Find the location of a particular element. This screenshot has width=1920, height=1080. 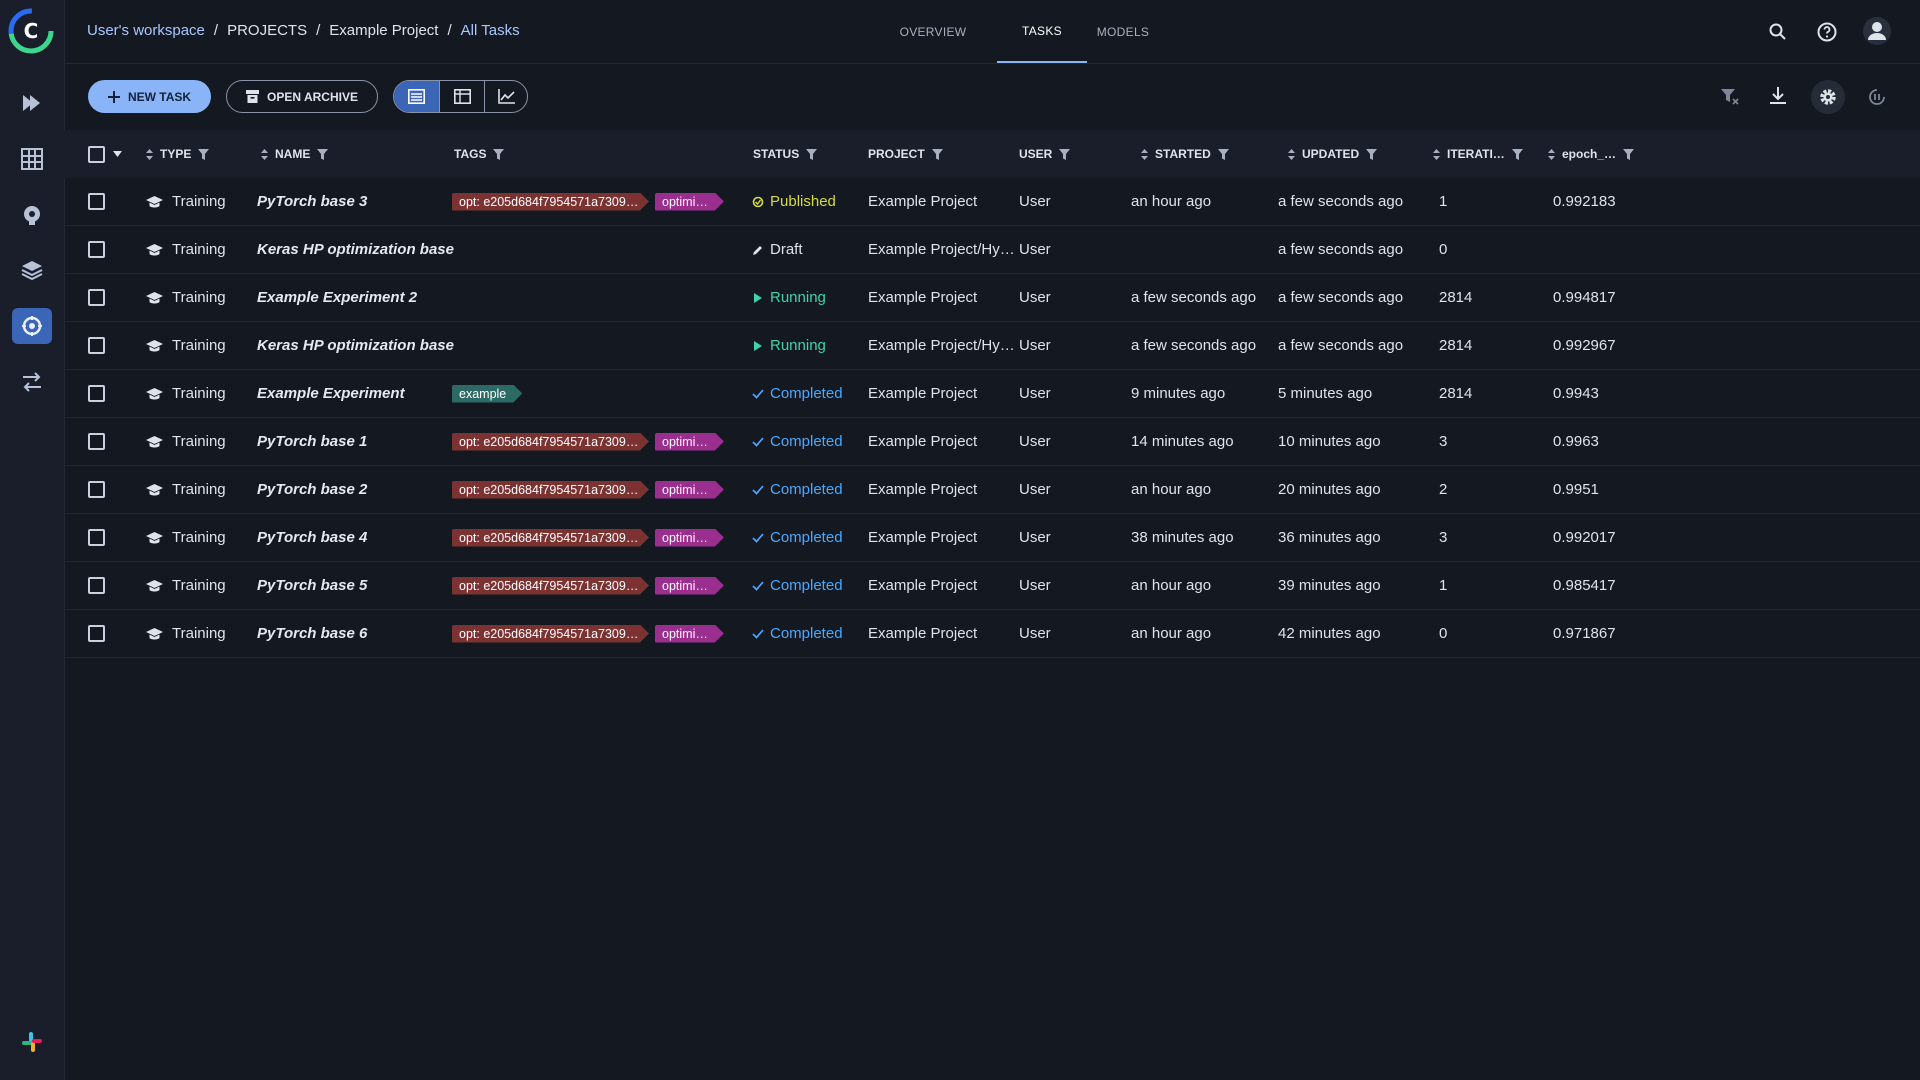

nav-orchestration is located at coordinates (32, 382).